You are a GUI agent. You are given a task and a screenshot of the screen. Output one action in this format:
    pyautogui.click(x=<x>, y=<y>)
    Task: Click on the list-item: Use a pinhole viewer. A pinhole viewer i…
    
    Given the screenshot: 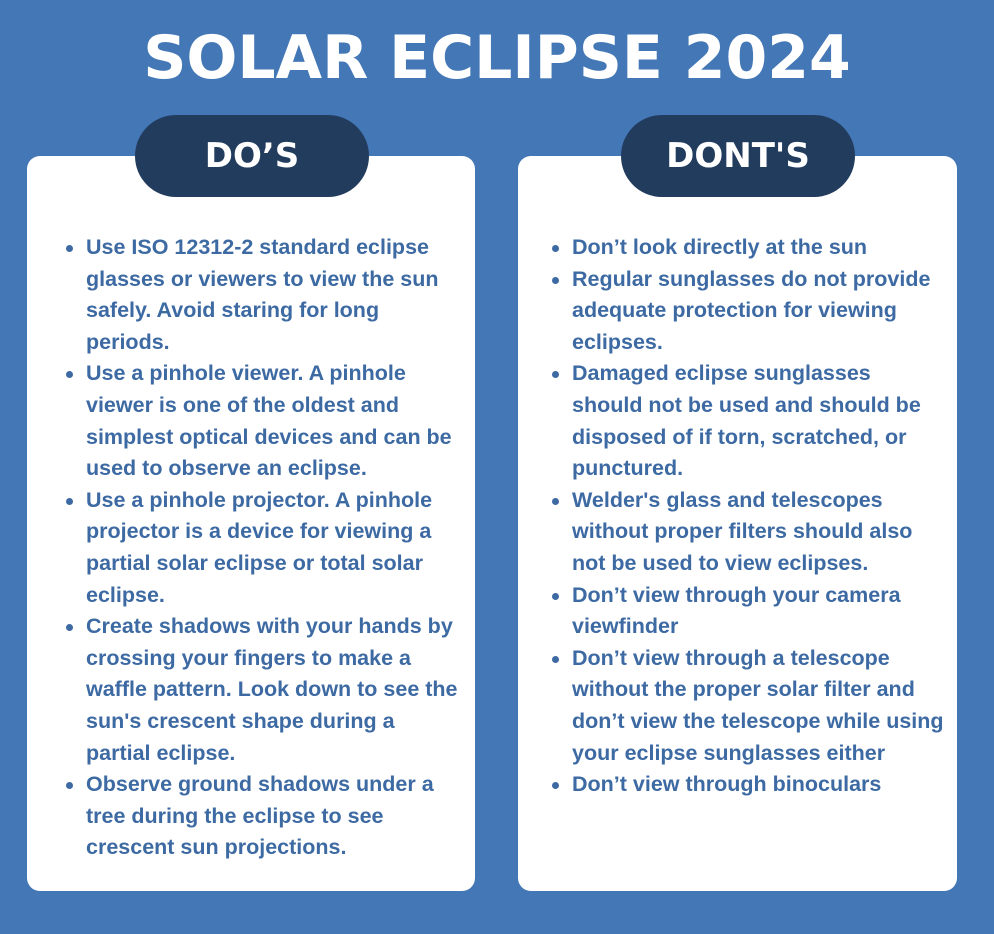 What is the action you would take?
    pyautogui.click(x=262, y=421)
    